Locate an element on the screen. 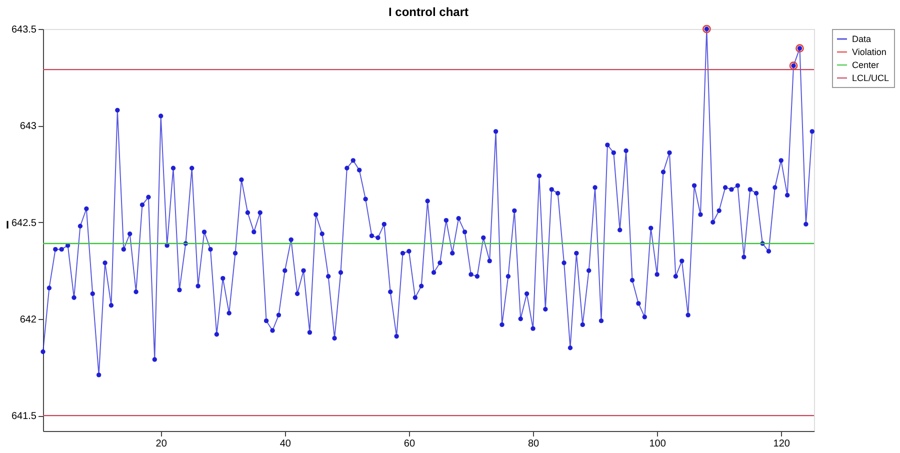  x-tick-label: 100 is located at coordinates (657, 444).